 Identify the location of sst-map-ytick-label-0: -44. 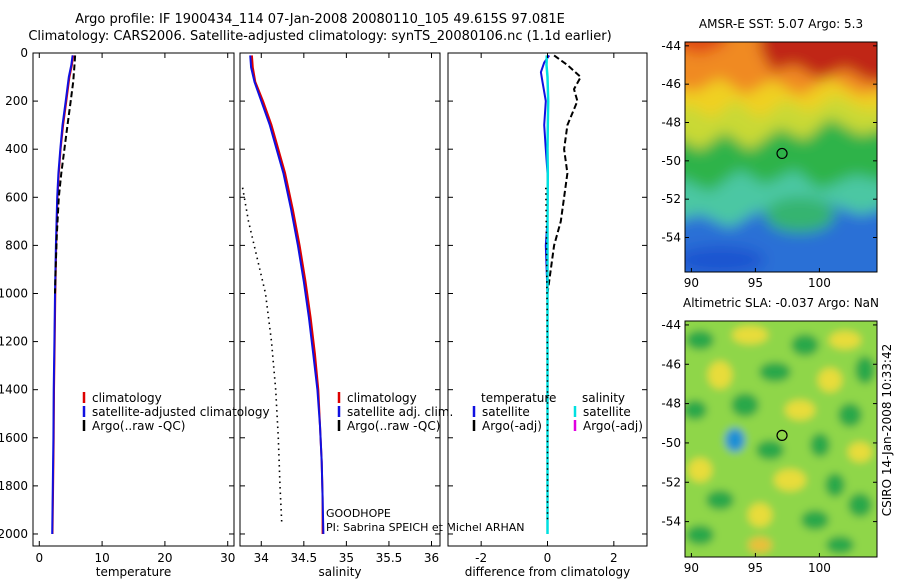
(671, 46).